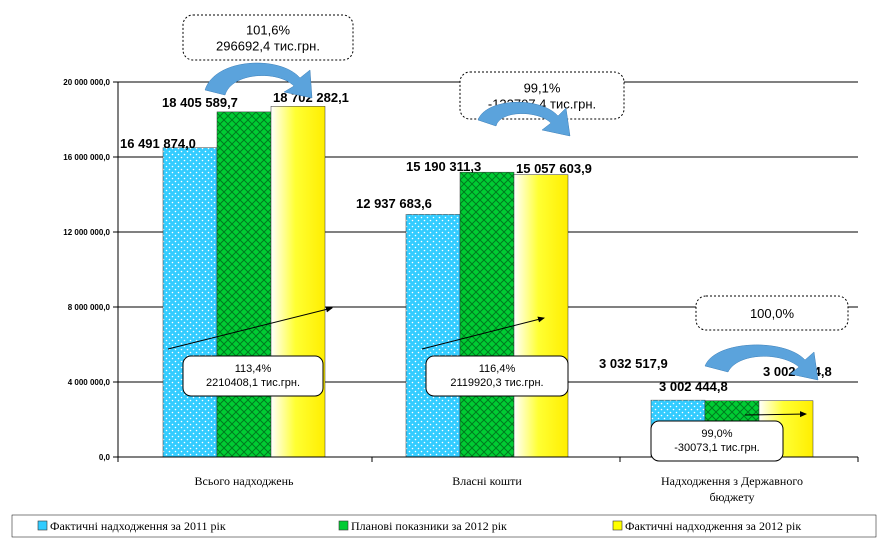 The image size is (880, 541). I want to click on top-callout-text: 99,1%, so click(542, 88).